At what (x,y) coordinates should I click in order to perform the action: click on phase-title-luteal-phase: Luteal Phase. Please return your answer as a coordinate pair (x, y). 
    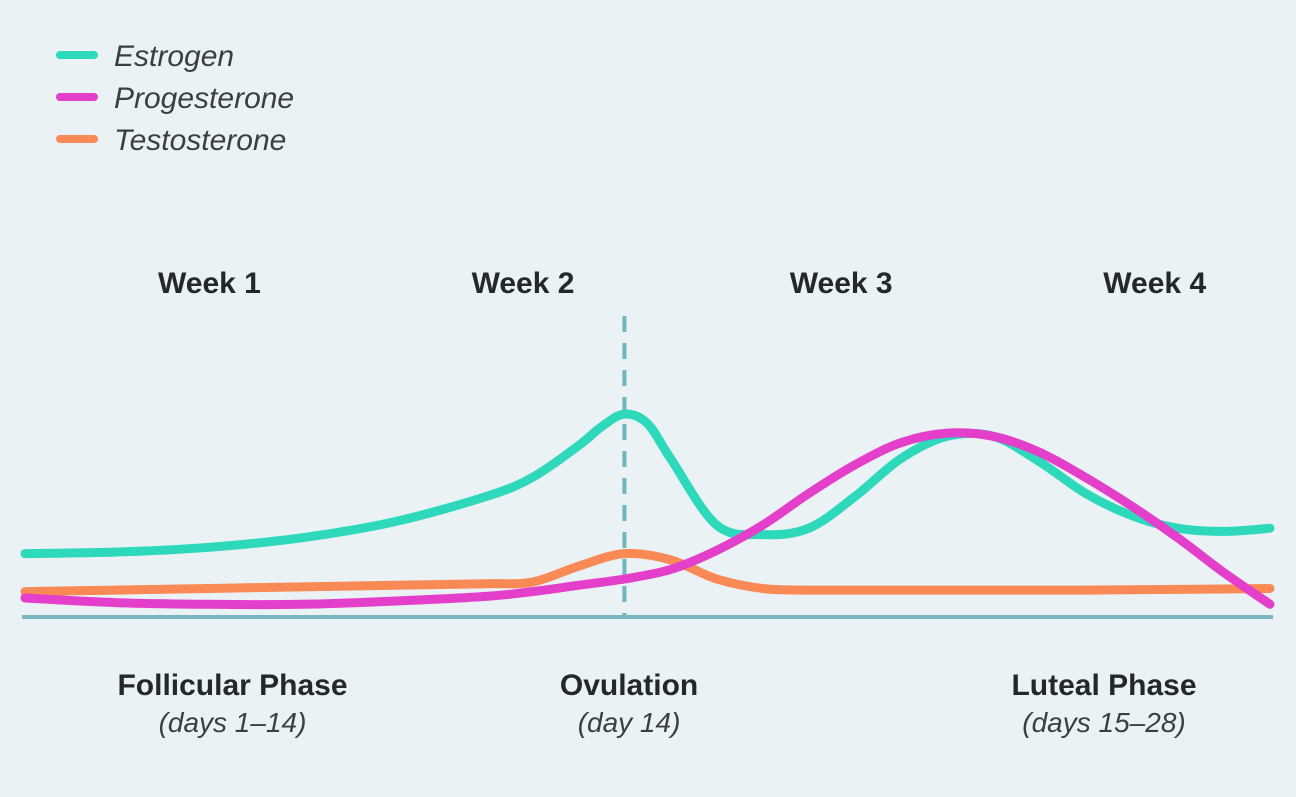
    Looking at the image, I should click on (1103, 685).